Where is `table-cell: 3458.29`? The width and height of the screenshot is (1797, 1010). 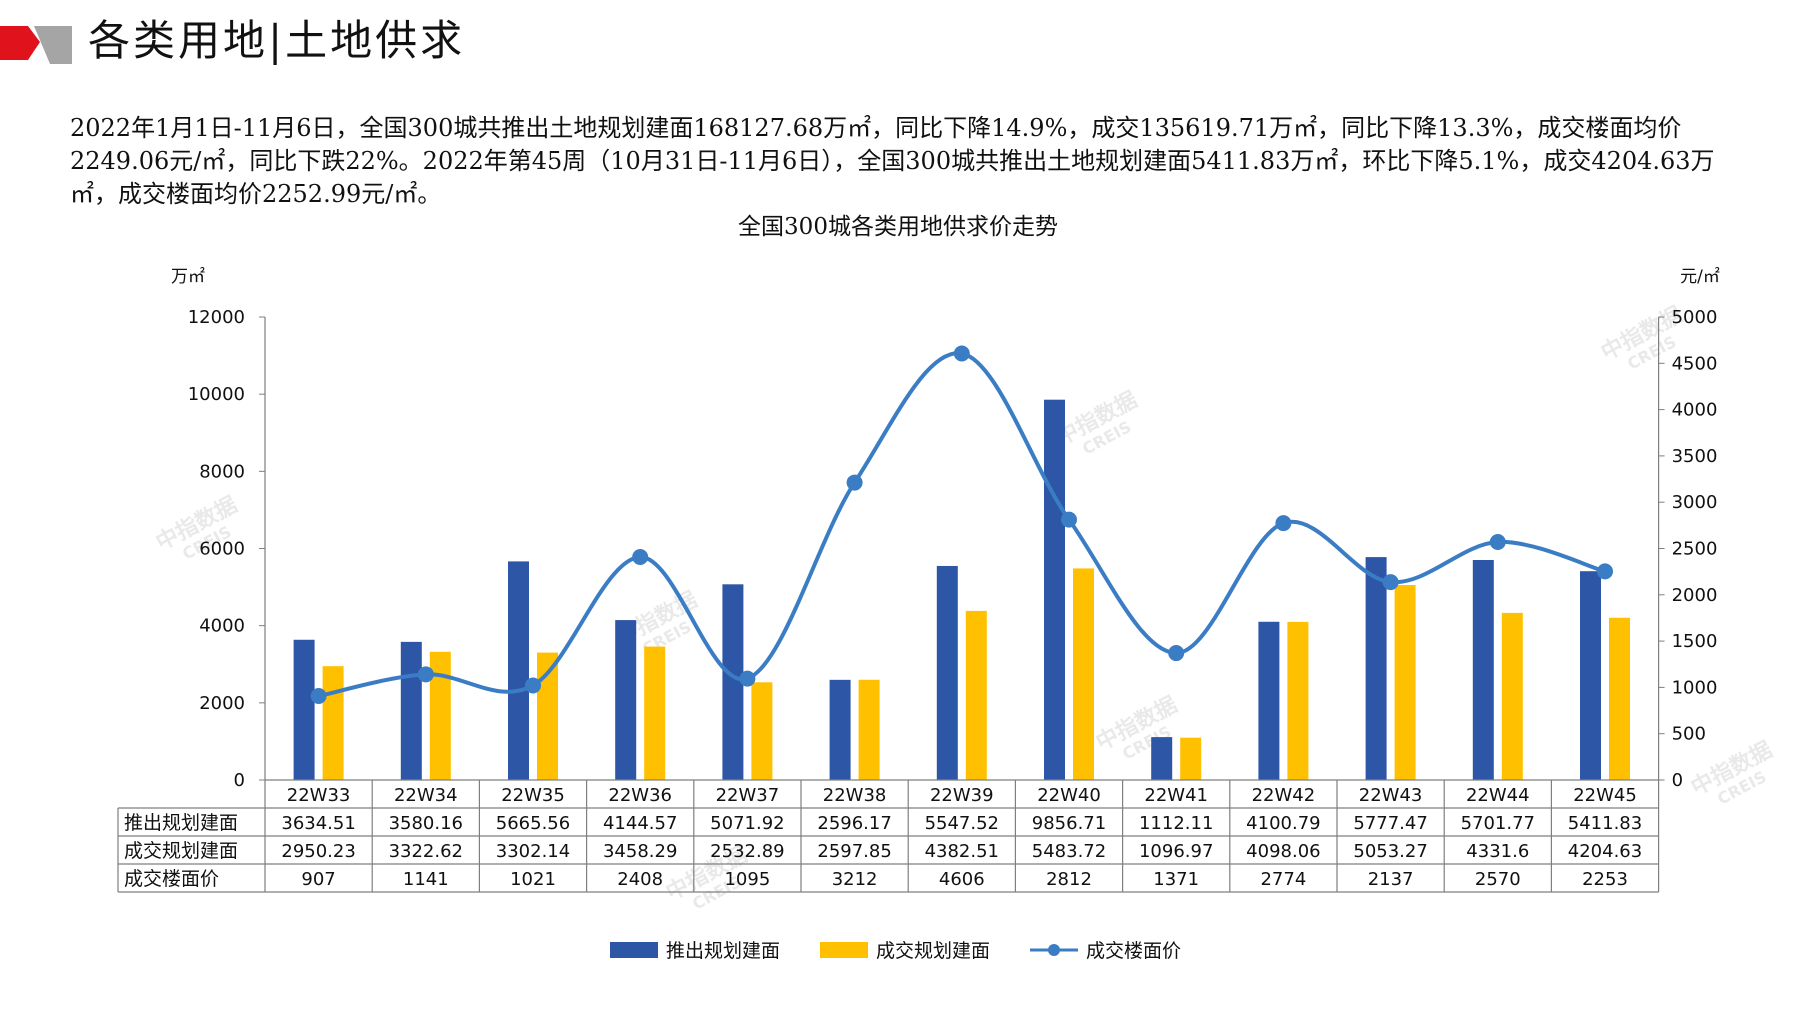
table-cell: 3458.29 is located at coordinates (640, 851).